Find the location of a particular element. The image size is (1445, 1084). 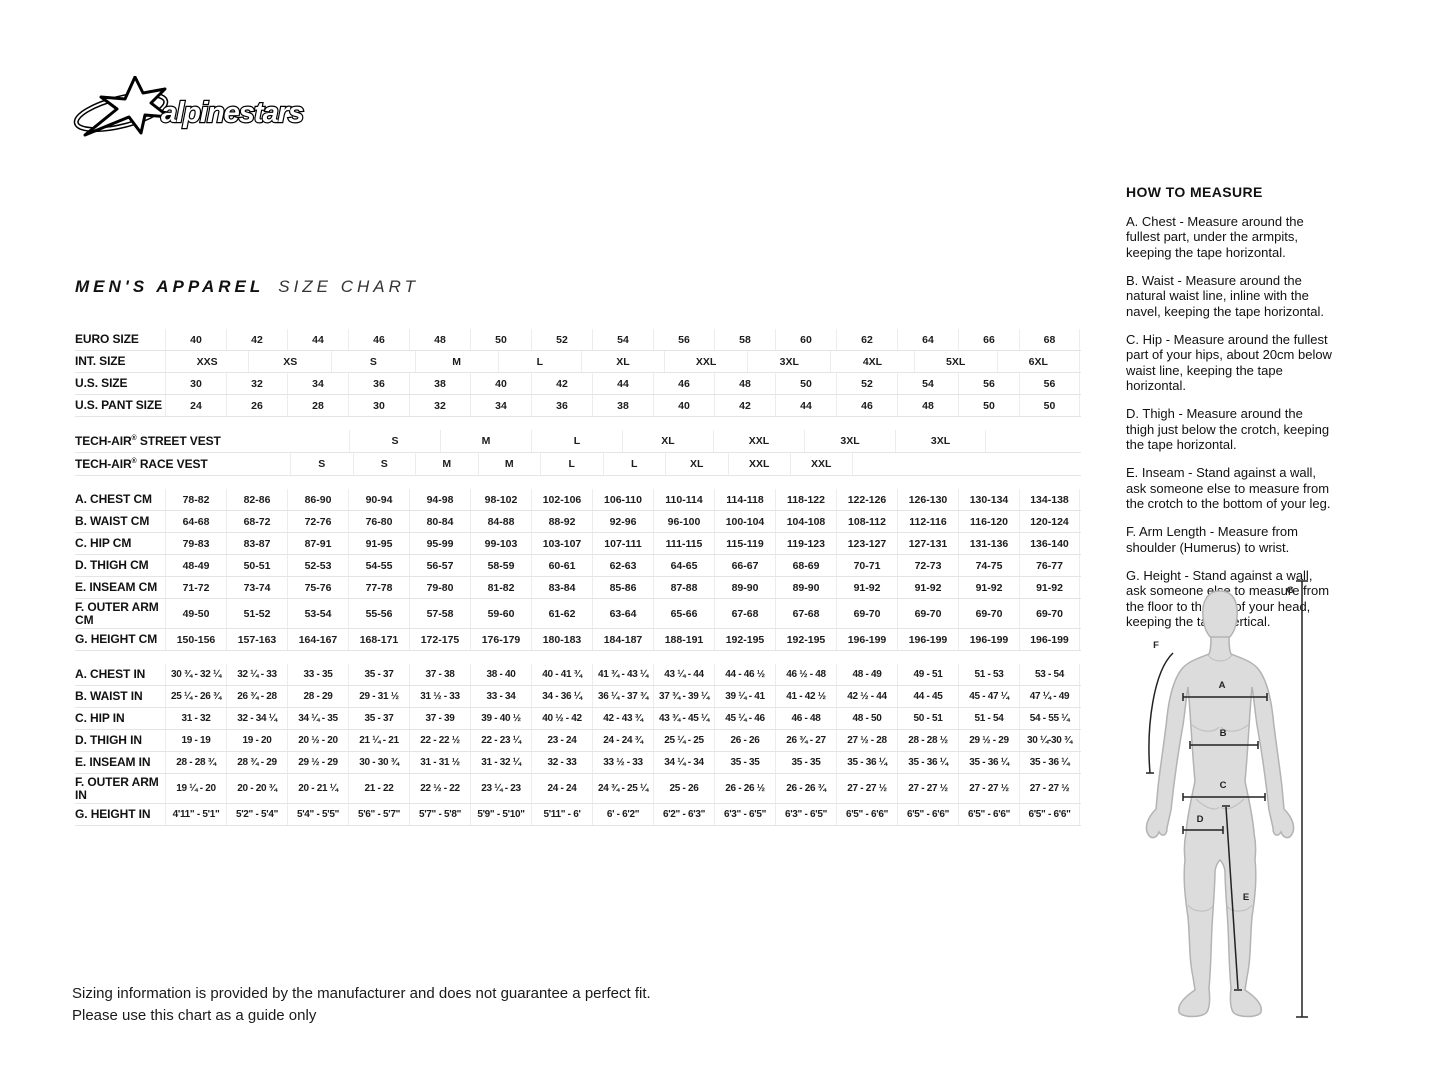

size-cell: 52-53 is located at coordinates (317, 565).